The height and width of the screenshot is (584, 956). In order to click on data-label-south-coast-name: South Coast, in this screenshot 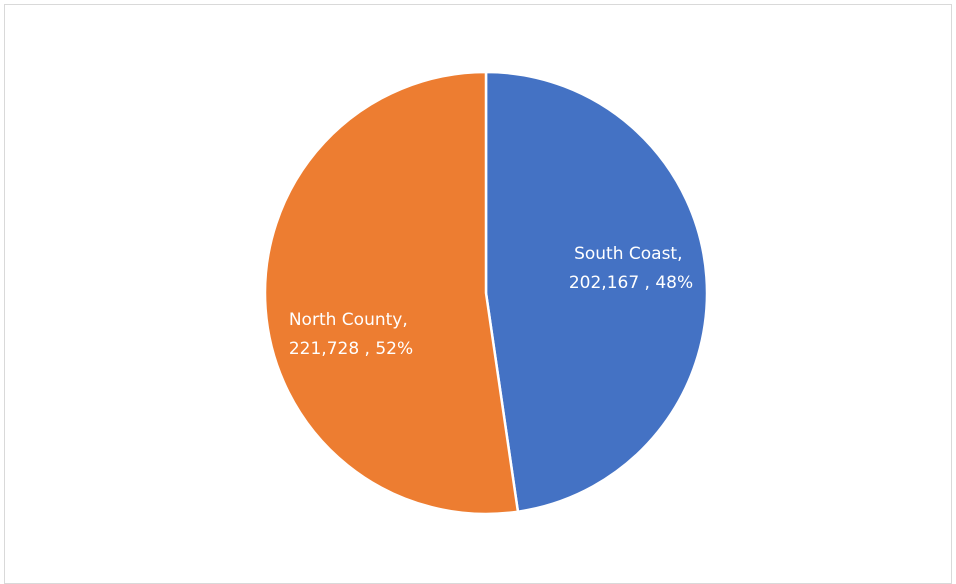, I will do `click(628, 254)`.